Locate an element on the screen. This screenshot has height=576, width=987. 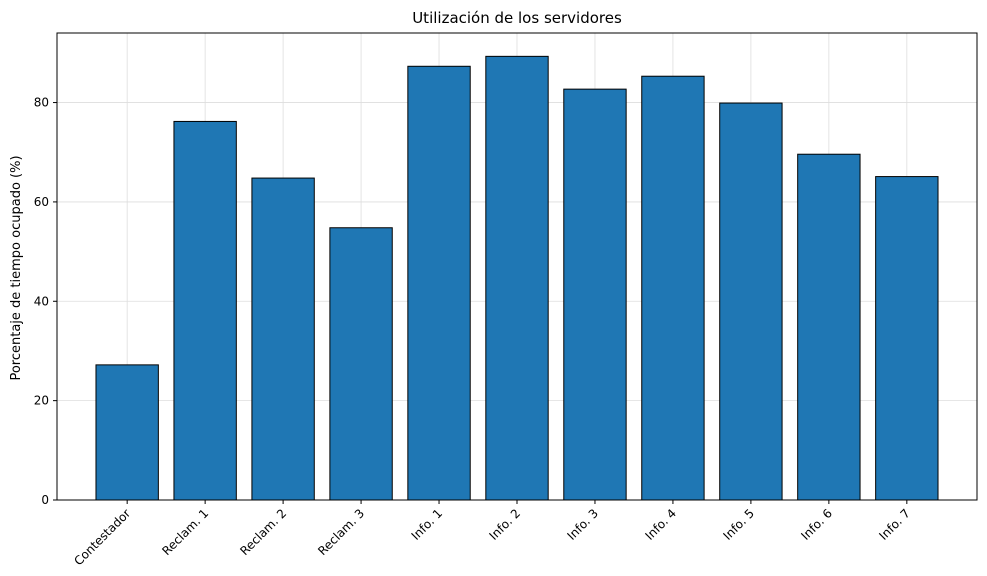
x-tick-label: Reclam. 1 is located at coordinates (185, 532).